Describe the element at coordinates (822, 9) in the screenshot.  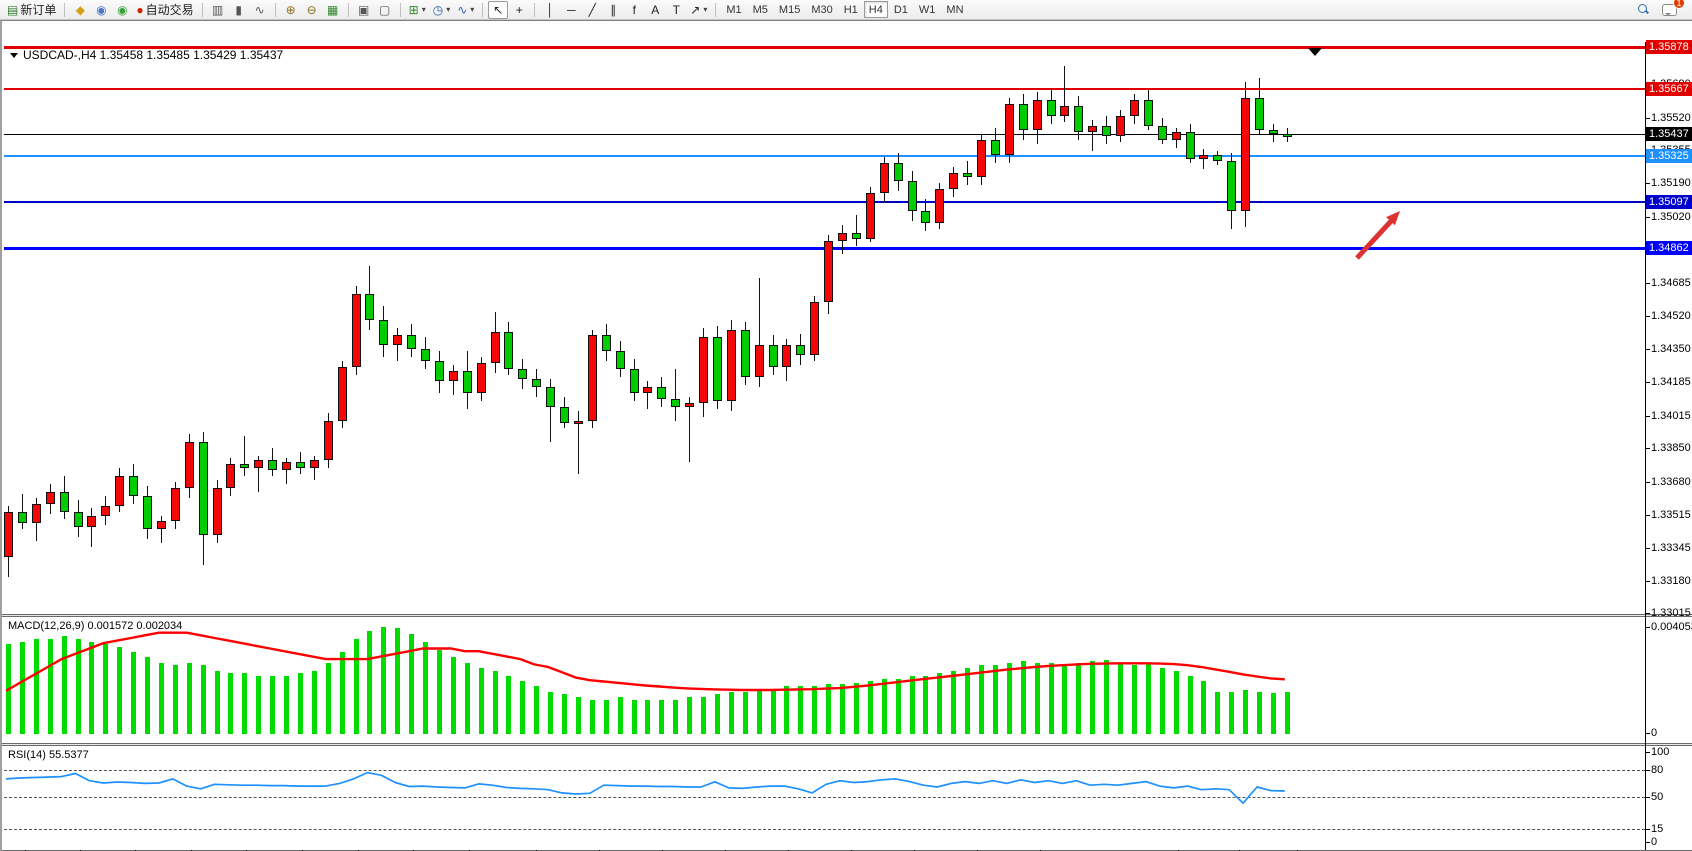
I see `timeframe-m30-button: M30` at that location.